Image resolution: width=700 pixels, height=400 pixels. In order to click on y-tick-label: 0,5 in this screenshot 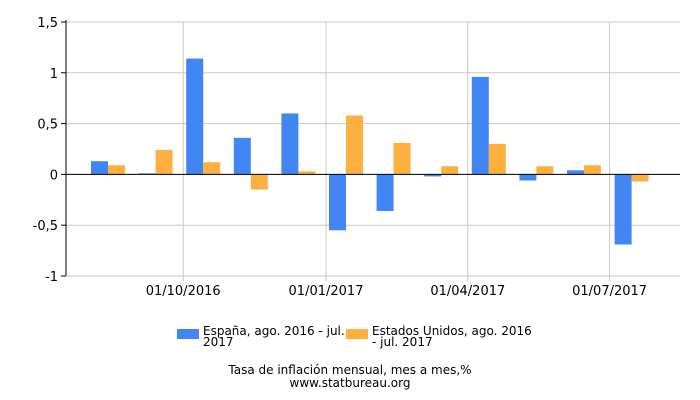, I will do `click(47, 125)`.